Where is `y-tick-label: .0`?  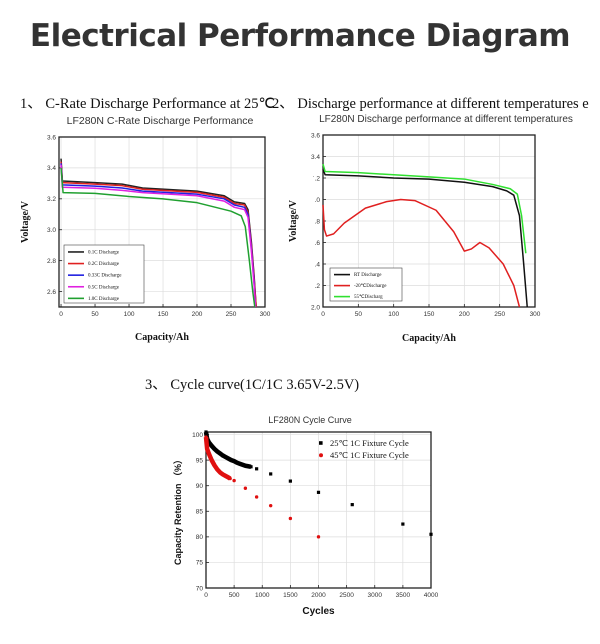
y-tick-label: .0 is located at coordinates (318, 200).